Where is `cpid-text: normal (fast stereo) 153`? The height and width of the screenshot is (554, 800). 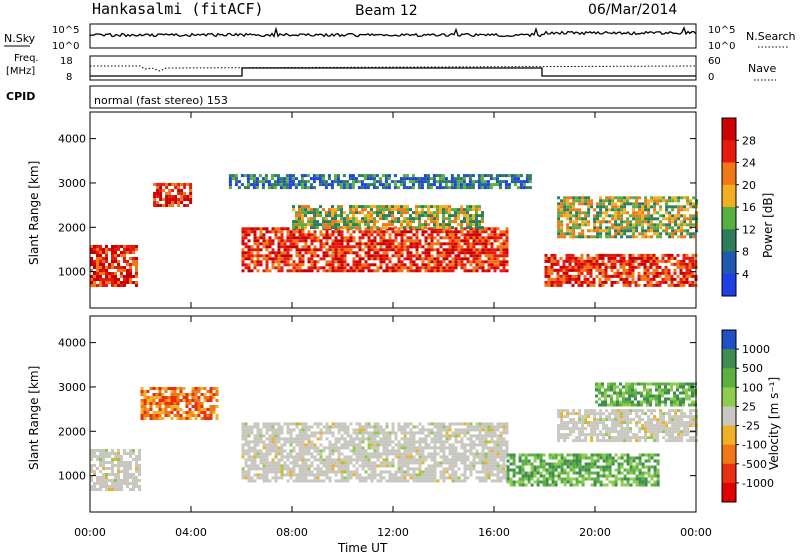
cpid-text: normal (fast stereo) 153 is located at coordinates (161, 100).